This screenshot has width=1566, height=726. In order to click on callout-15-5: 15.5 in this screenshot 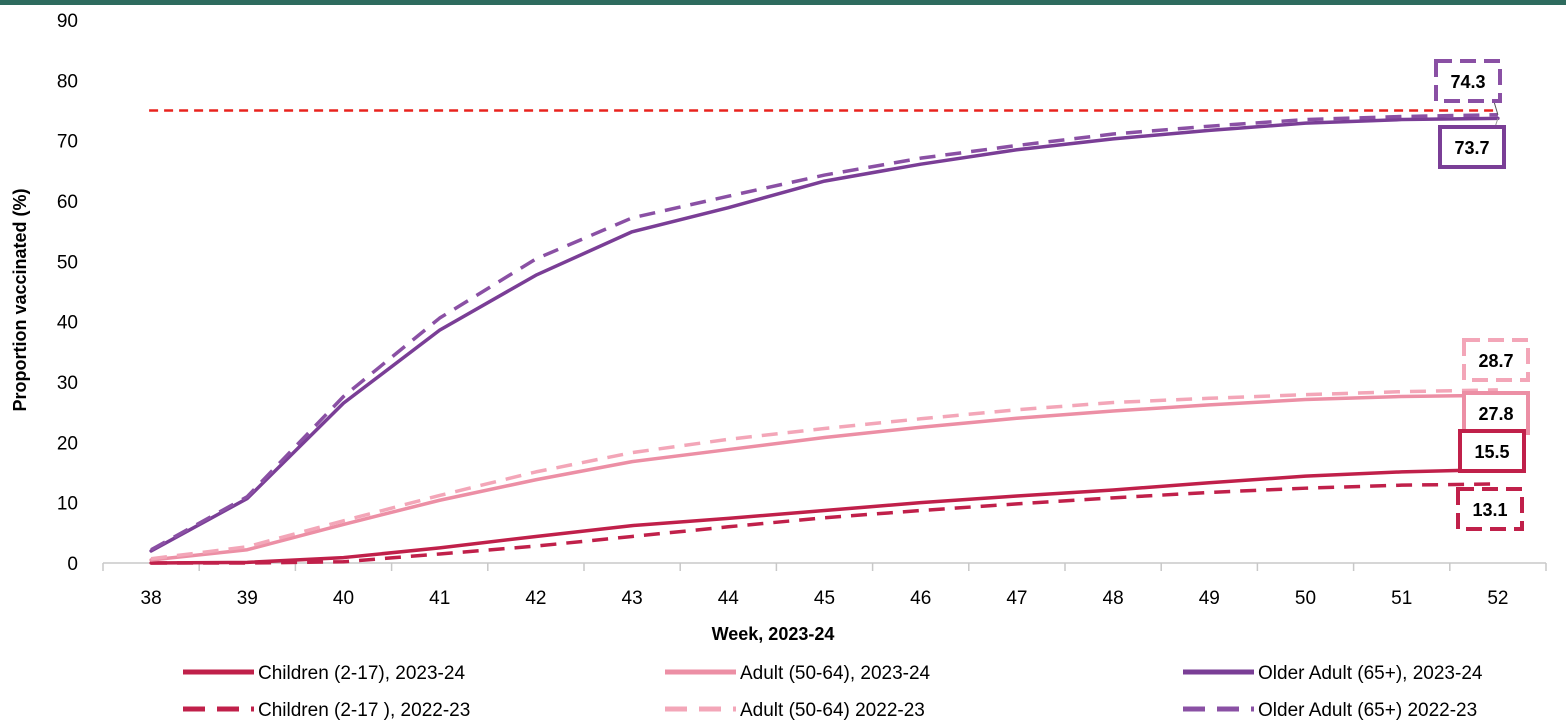, I will do `click(1492, 451)`.